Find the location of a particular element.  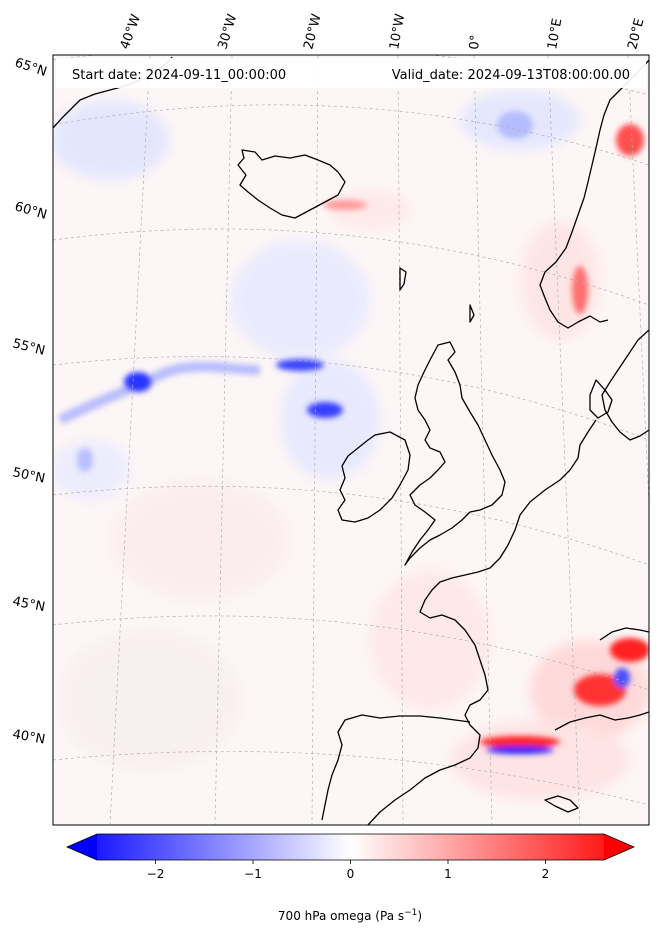

colorbar: −2 −1 0 1 2 700 hPa omega (Pa s−1) is located at coordinates (350, 878).